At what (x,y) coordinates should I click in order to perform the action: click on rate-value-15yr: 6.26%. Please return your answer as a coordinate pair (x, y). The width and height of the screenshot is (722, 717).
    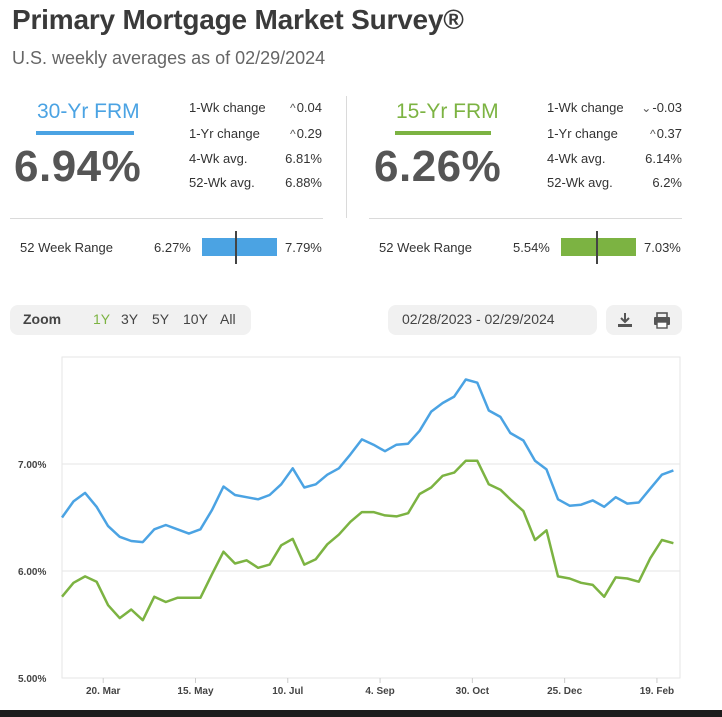
    Looking at the image, I should click on (438, 166).